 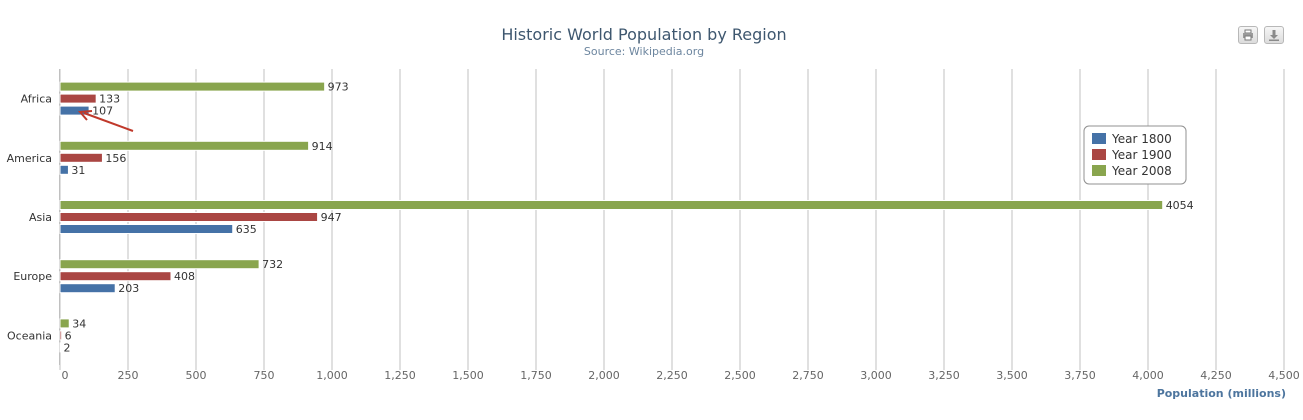 I want to click on x-tick-label: 4,500, so click(x=1284, y=375).